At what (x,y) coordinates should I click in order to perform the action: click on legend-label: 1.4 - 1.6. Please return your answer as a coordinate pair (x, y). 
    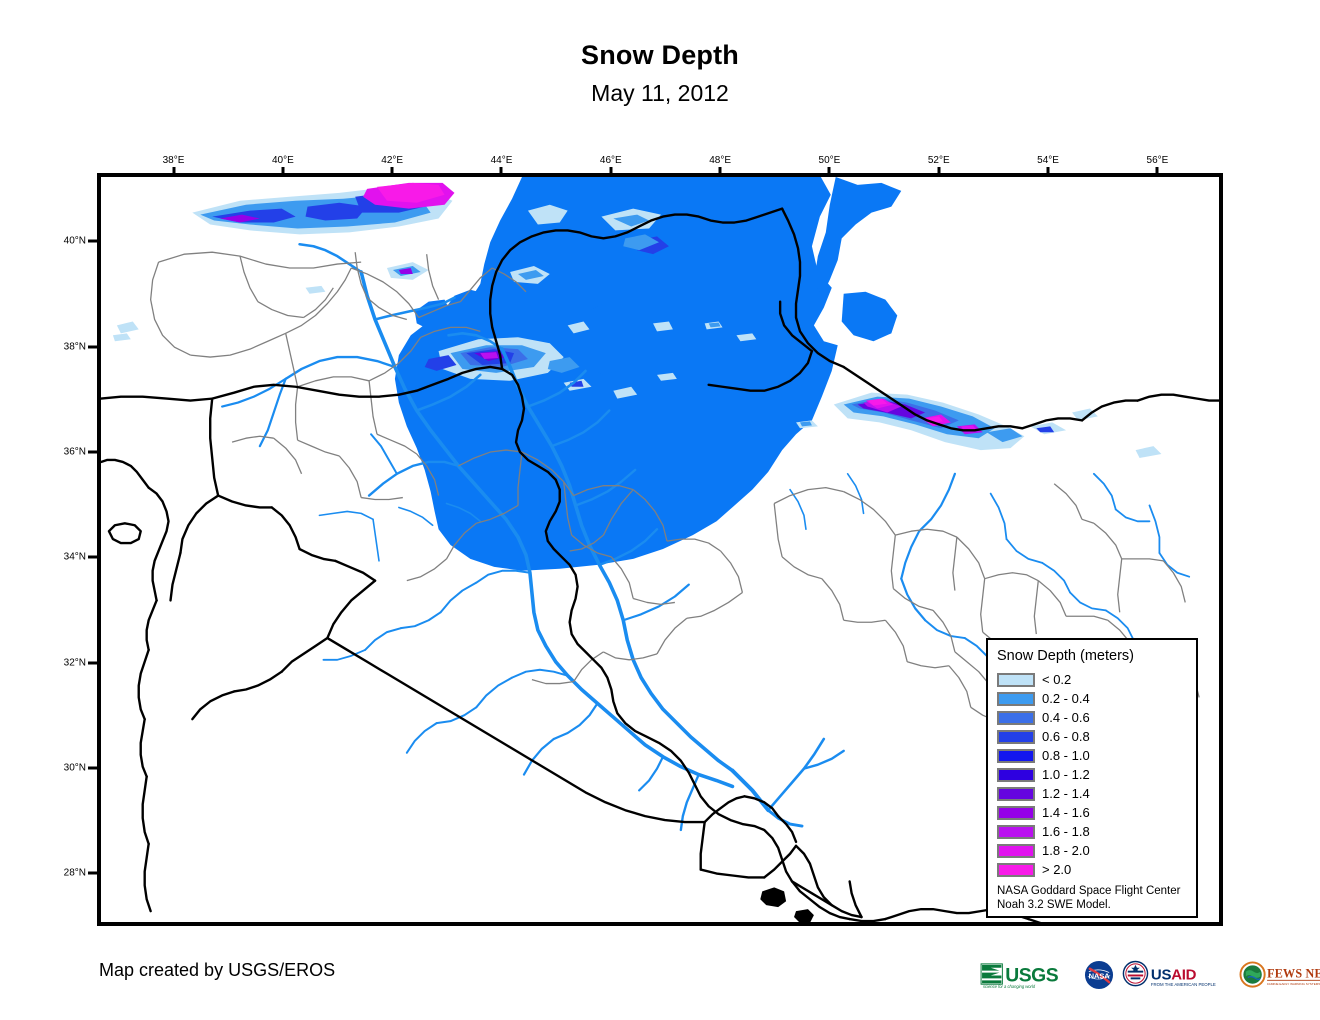
    Looking at the image, I should click on (1066, 812).